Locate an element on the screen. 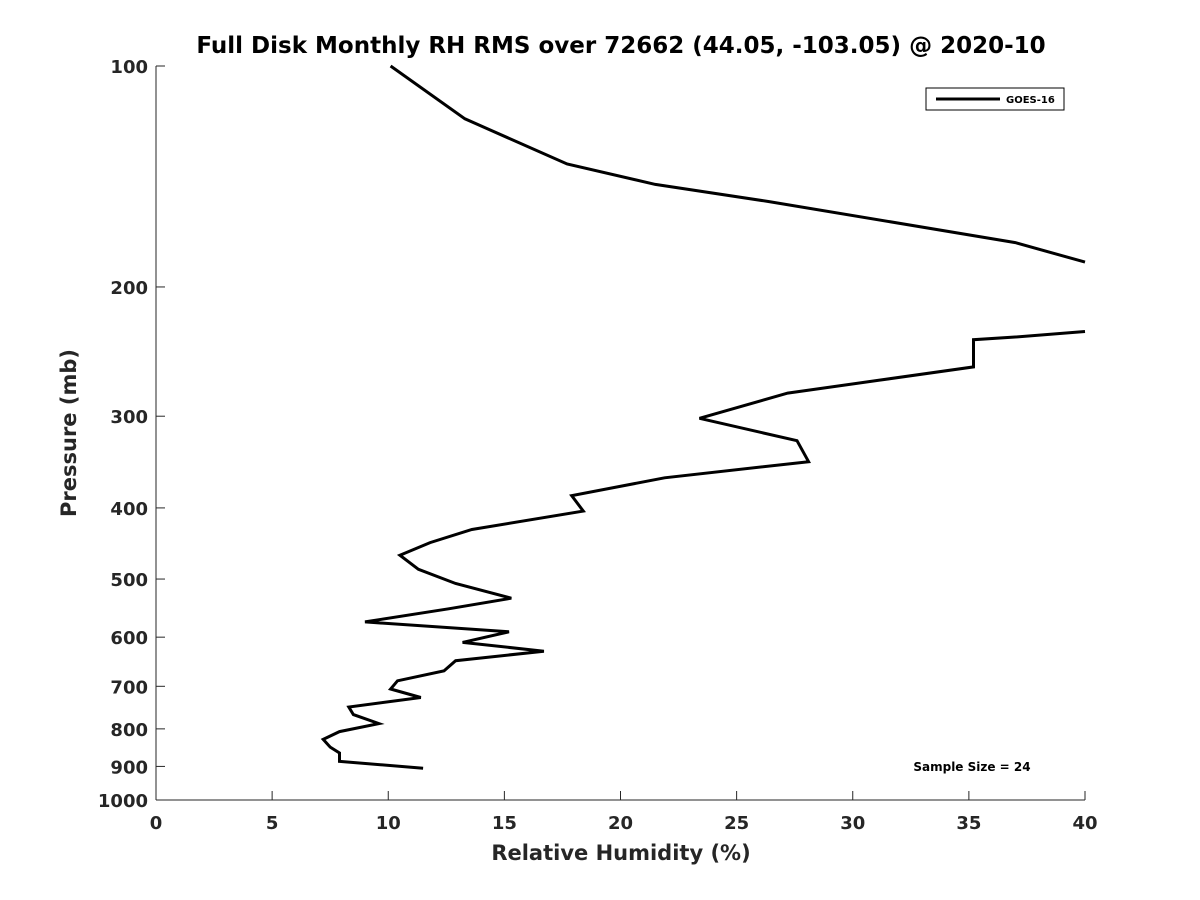  y-tick-label: 300 is located at coordinates (129, 417).